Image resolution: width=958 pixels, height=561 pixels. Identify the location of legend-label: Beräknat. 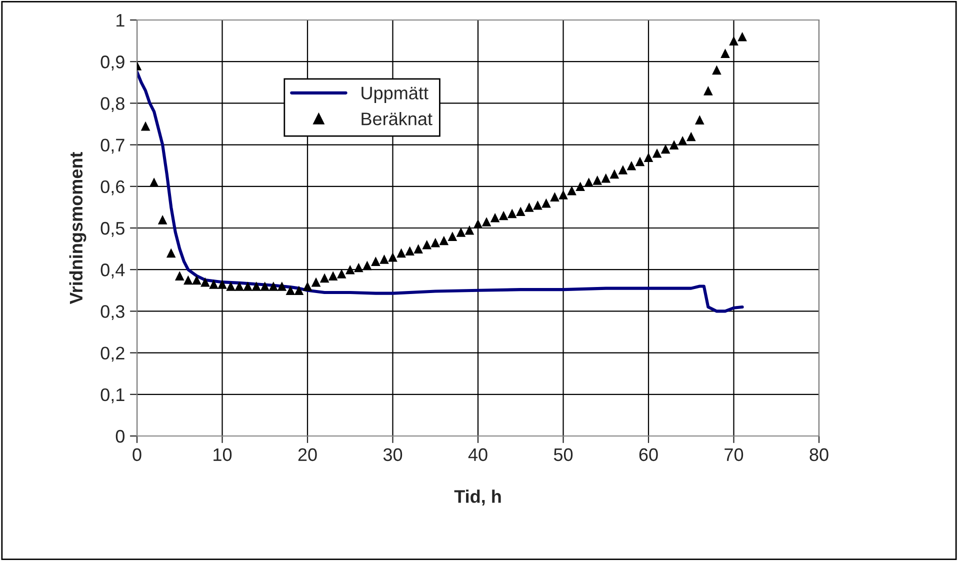
(397, 119).